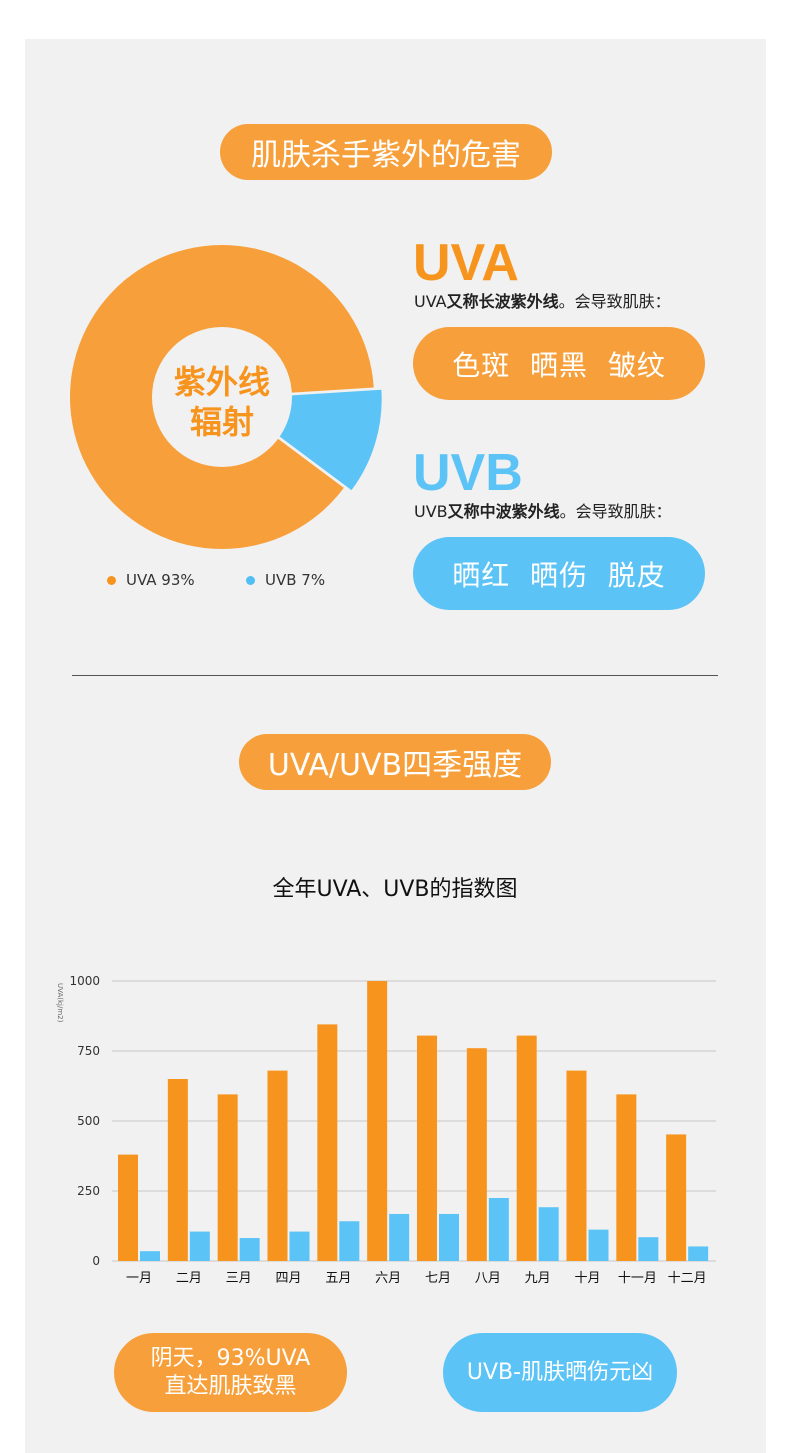 The image size is (790, 1453). I want to click on donut-center-label: 紫外线 辐射, so click(222, 402).